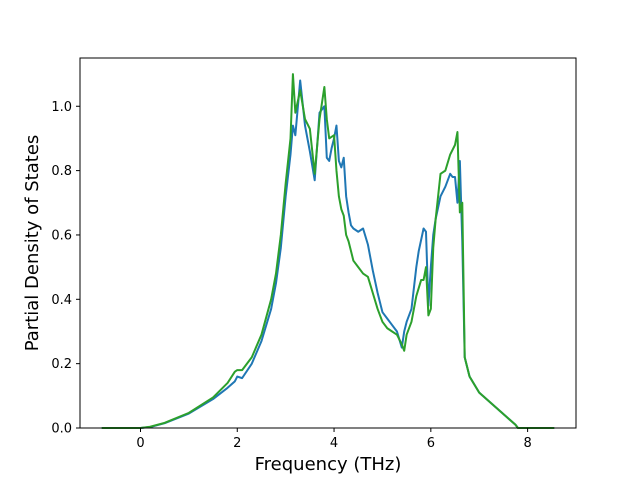  Describe the element at coordinates (61, 364) in the screenshot. I see `y-tick-label: 0.2` at that location.